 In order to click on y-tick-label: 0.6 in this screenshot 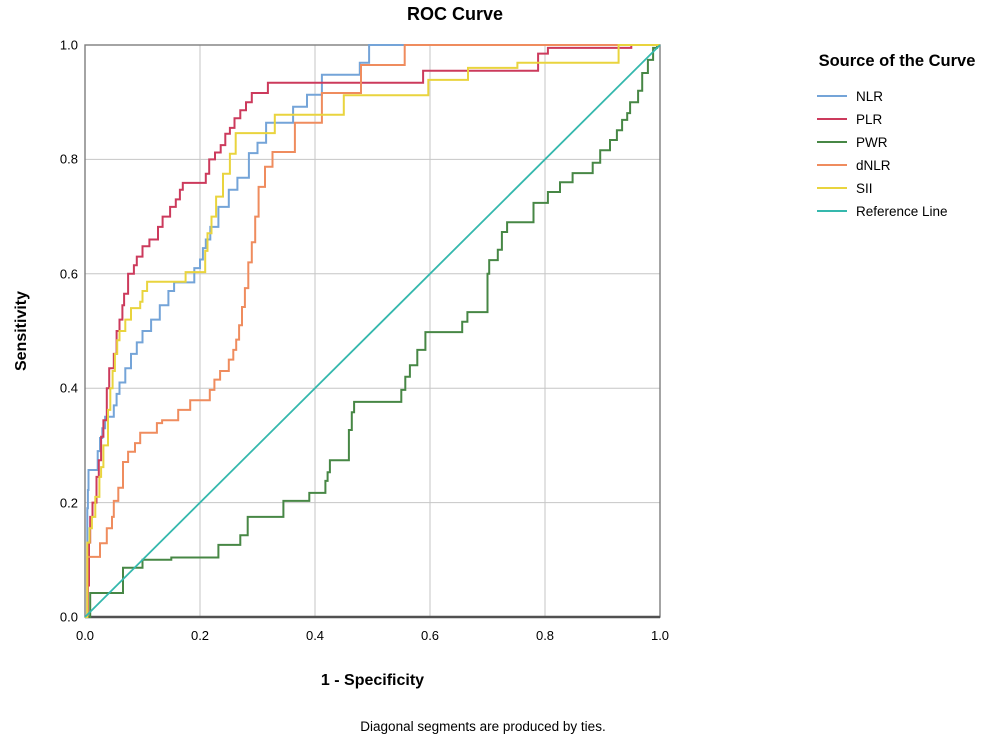, I will do `click(68, 274)`.